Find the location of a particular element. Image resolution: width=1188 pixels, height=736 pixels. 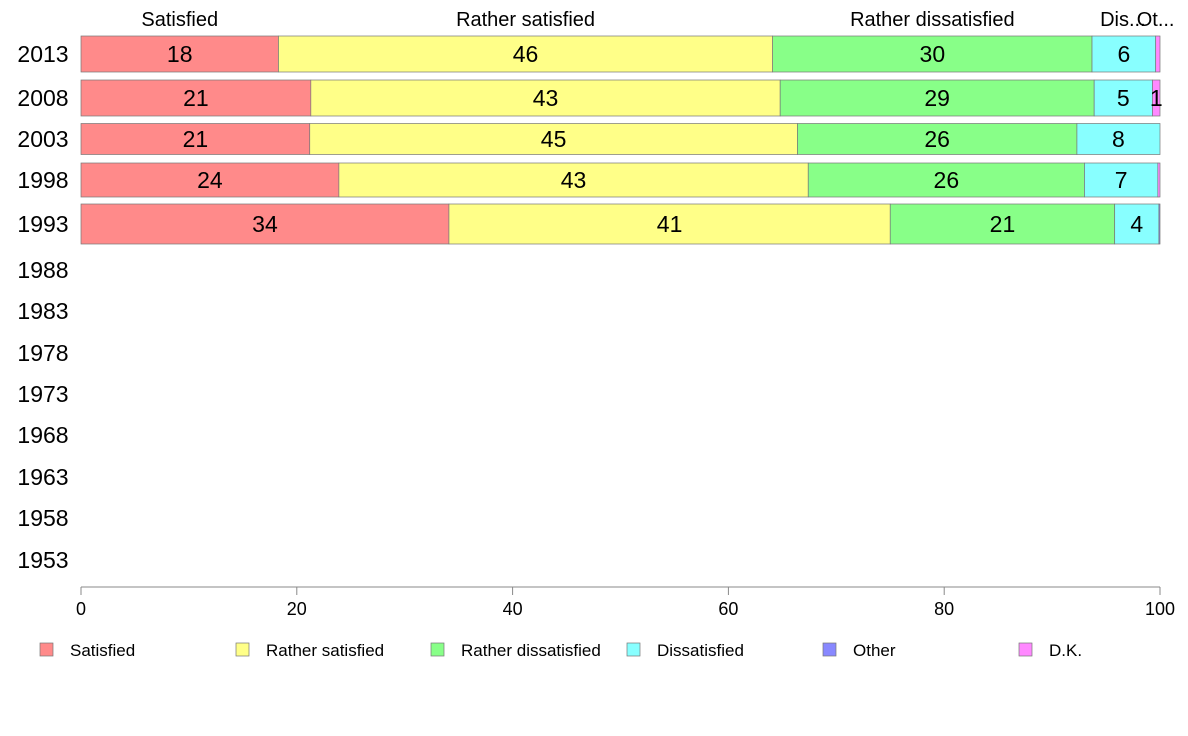

legend-label: Dissatisfied is located at coordinates (700, 650).